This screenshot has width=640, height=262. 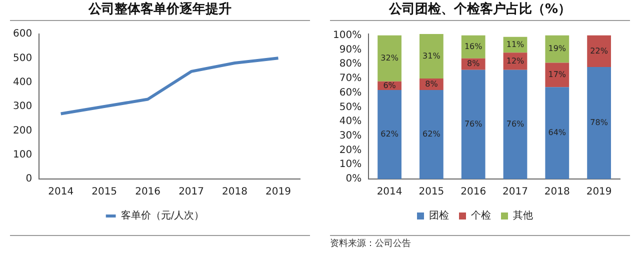 What do you see at coordinates (350, 107) in the screenshot?
I see `y-tick-label: 50%` at bounding box center [350, 107].